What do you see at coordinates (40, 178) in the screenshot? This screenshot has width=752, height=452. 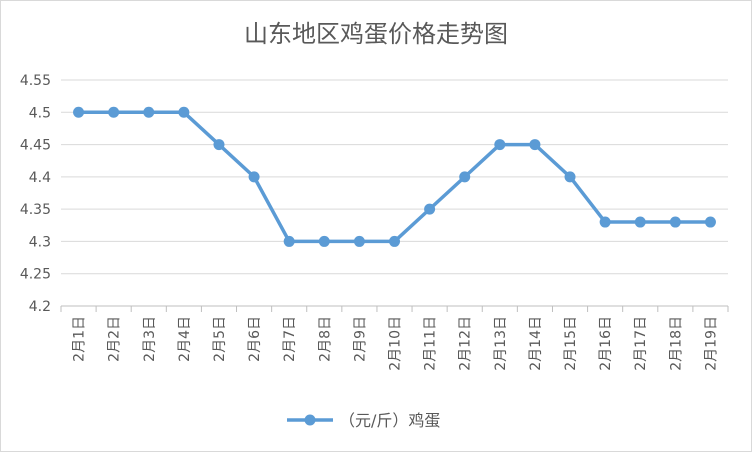 I see `y-tick-label: 4.4` at bounding box center [40, 178].